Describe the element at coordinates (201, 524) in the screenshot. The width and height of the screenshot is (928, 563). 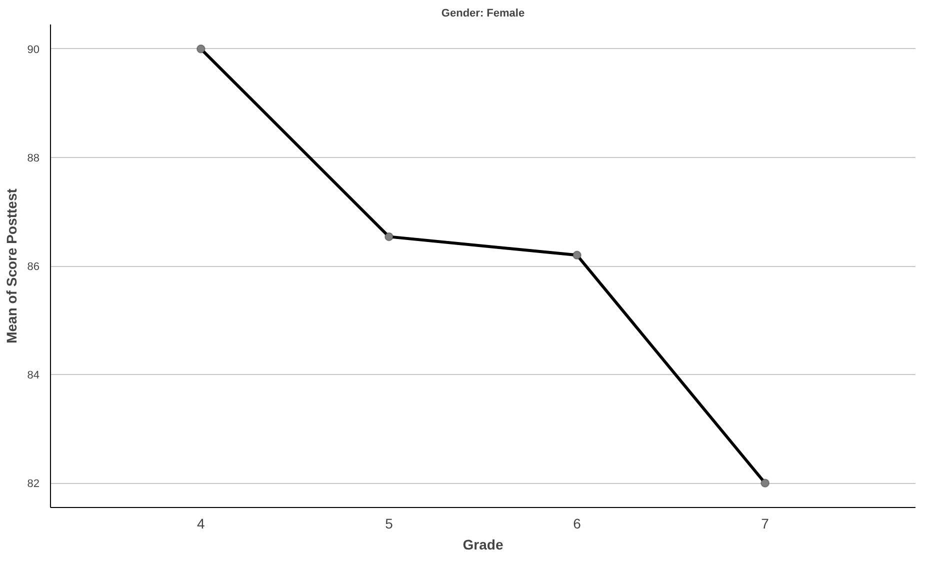
I see `x-tick-label: 4` at that location.